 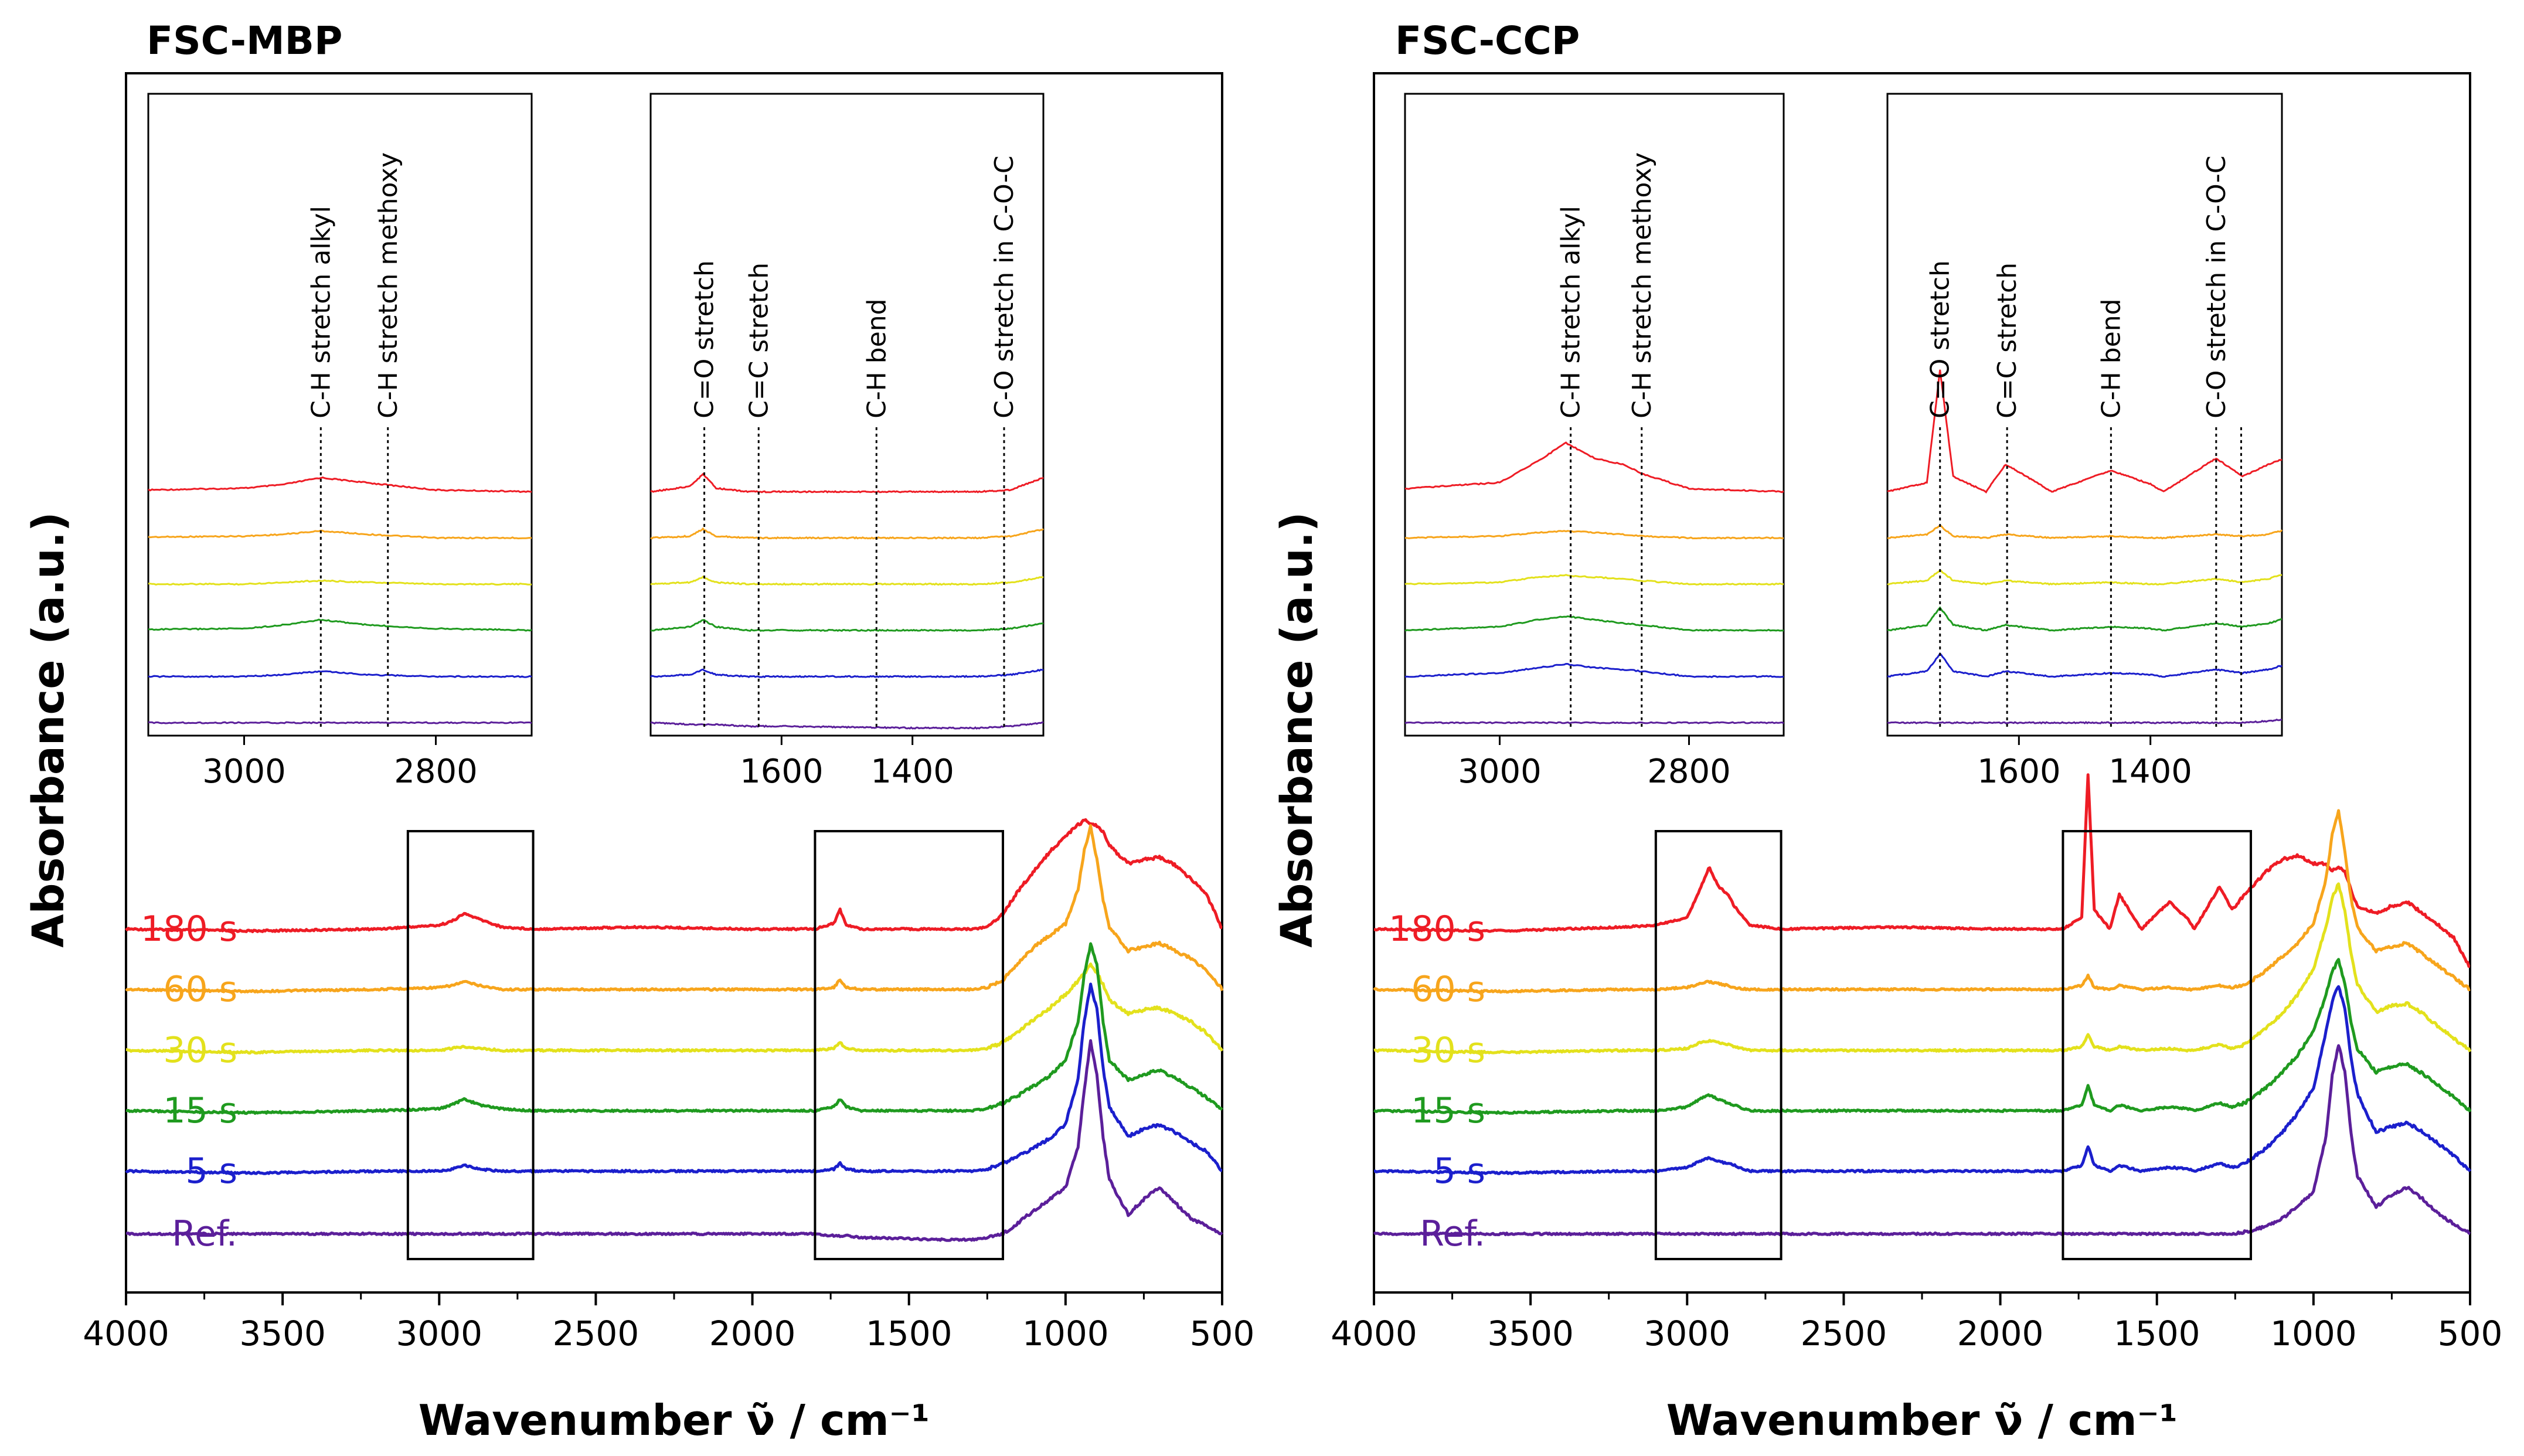 What do you see at coordinates (244, 40) in the screenshot?
I see `panel-title: FSC-MBP` at bounding box center [244, 40].